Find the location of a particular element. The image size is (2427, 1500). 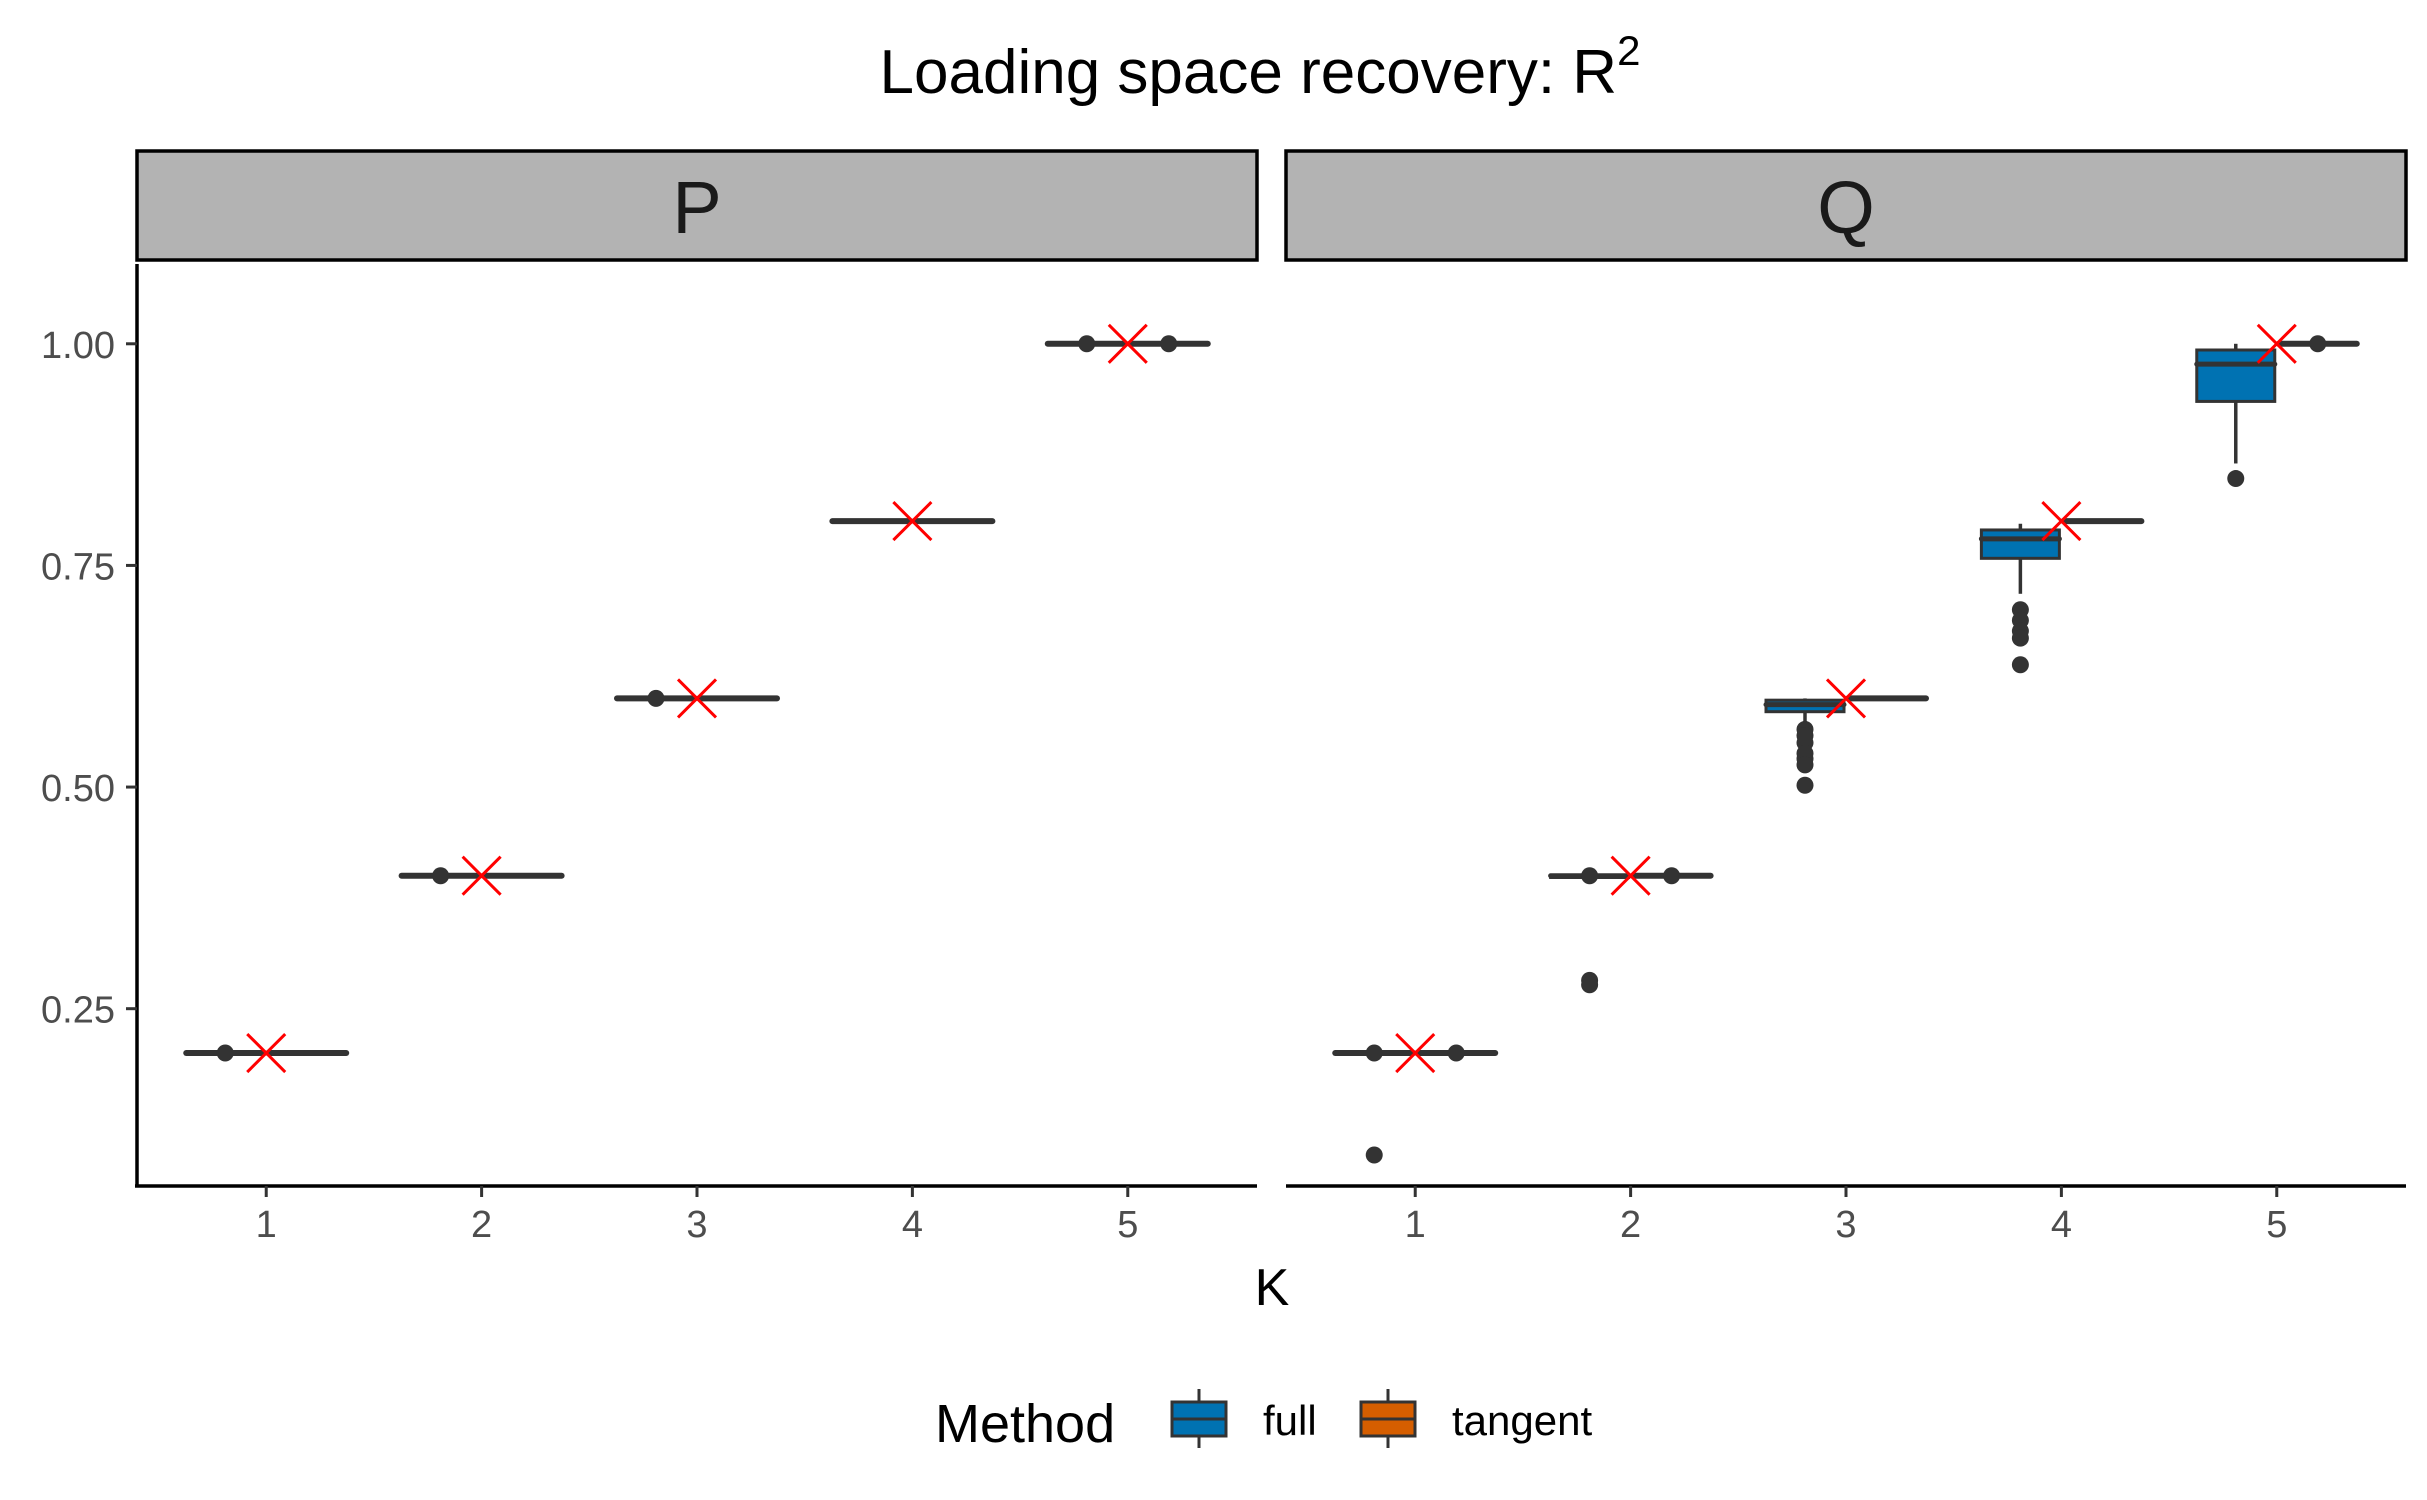

point-q-k2-full is located at coordinates (1590, 876).